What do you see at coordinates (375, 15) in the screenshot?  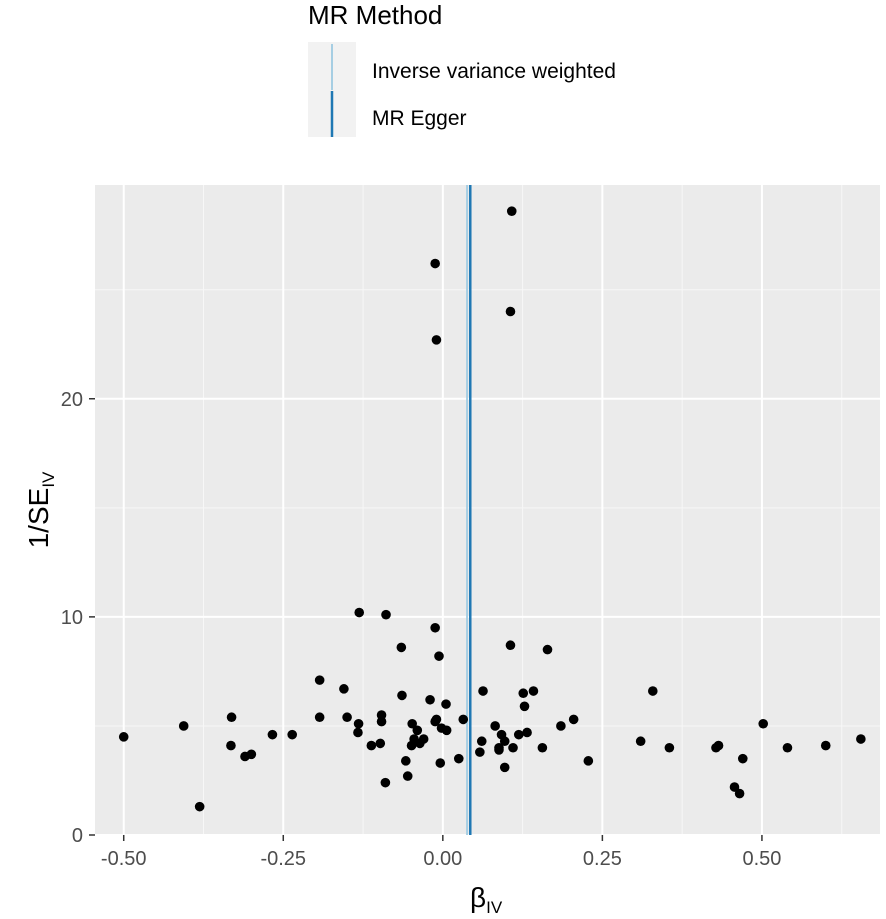 I see `legend-title: MR Method` at bounding box center [375, 15].